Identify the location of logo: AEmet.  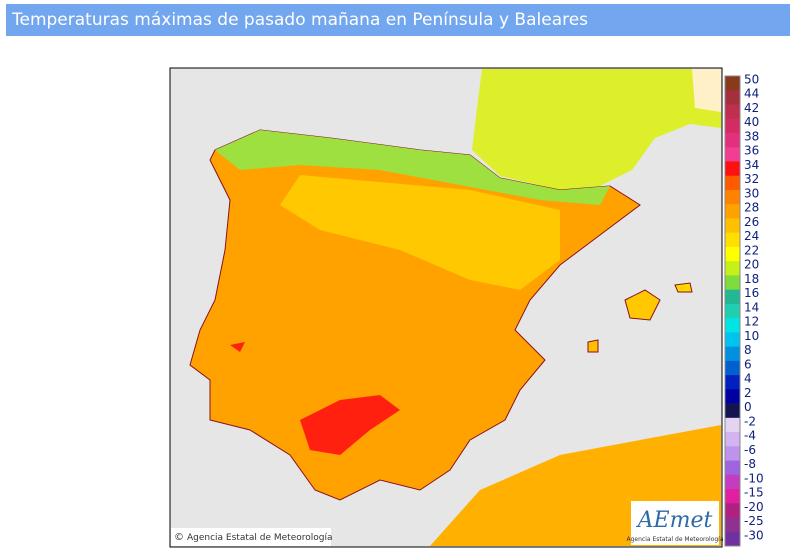
(674, 520).